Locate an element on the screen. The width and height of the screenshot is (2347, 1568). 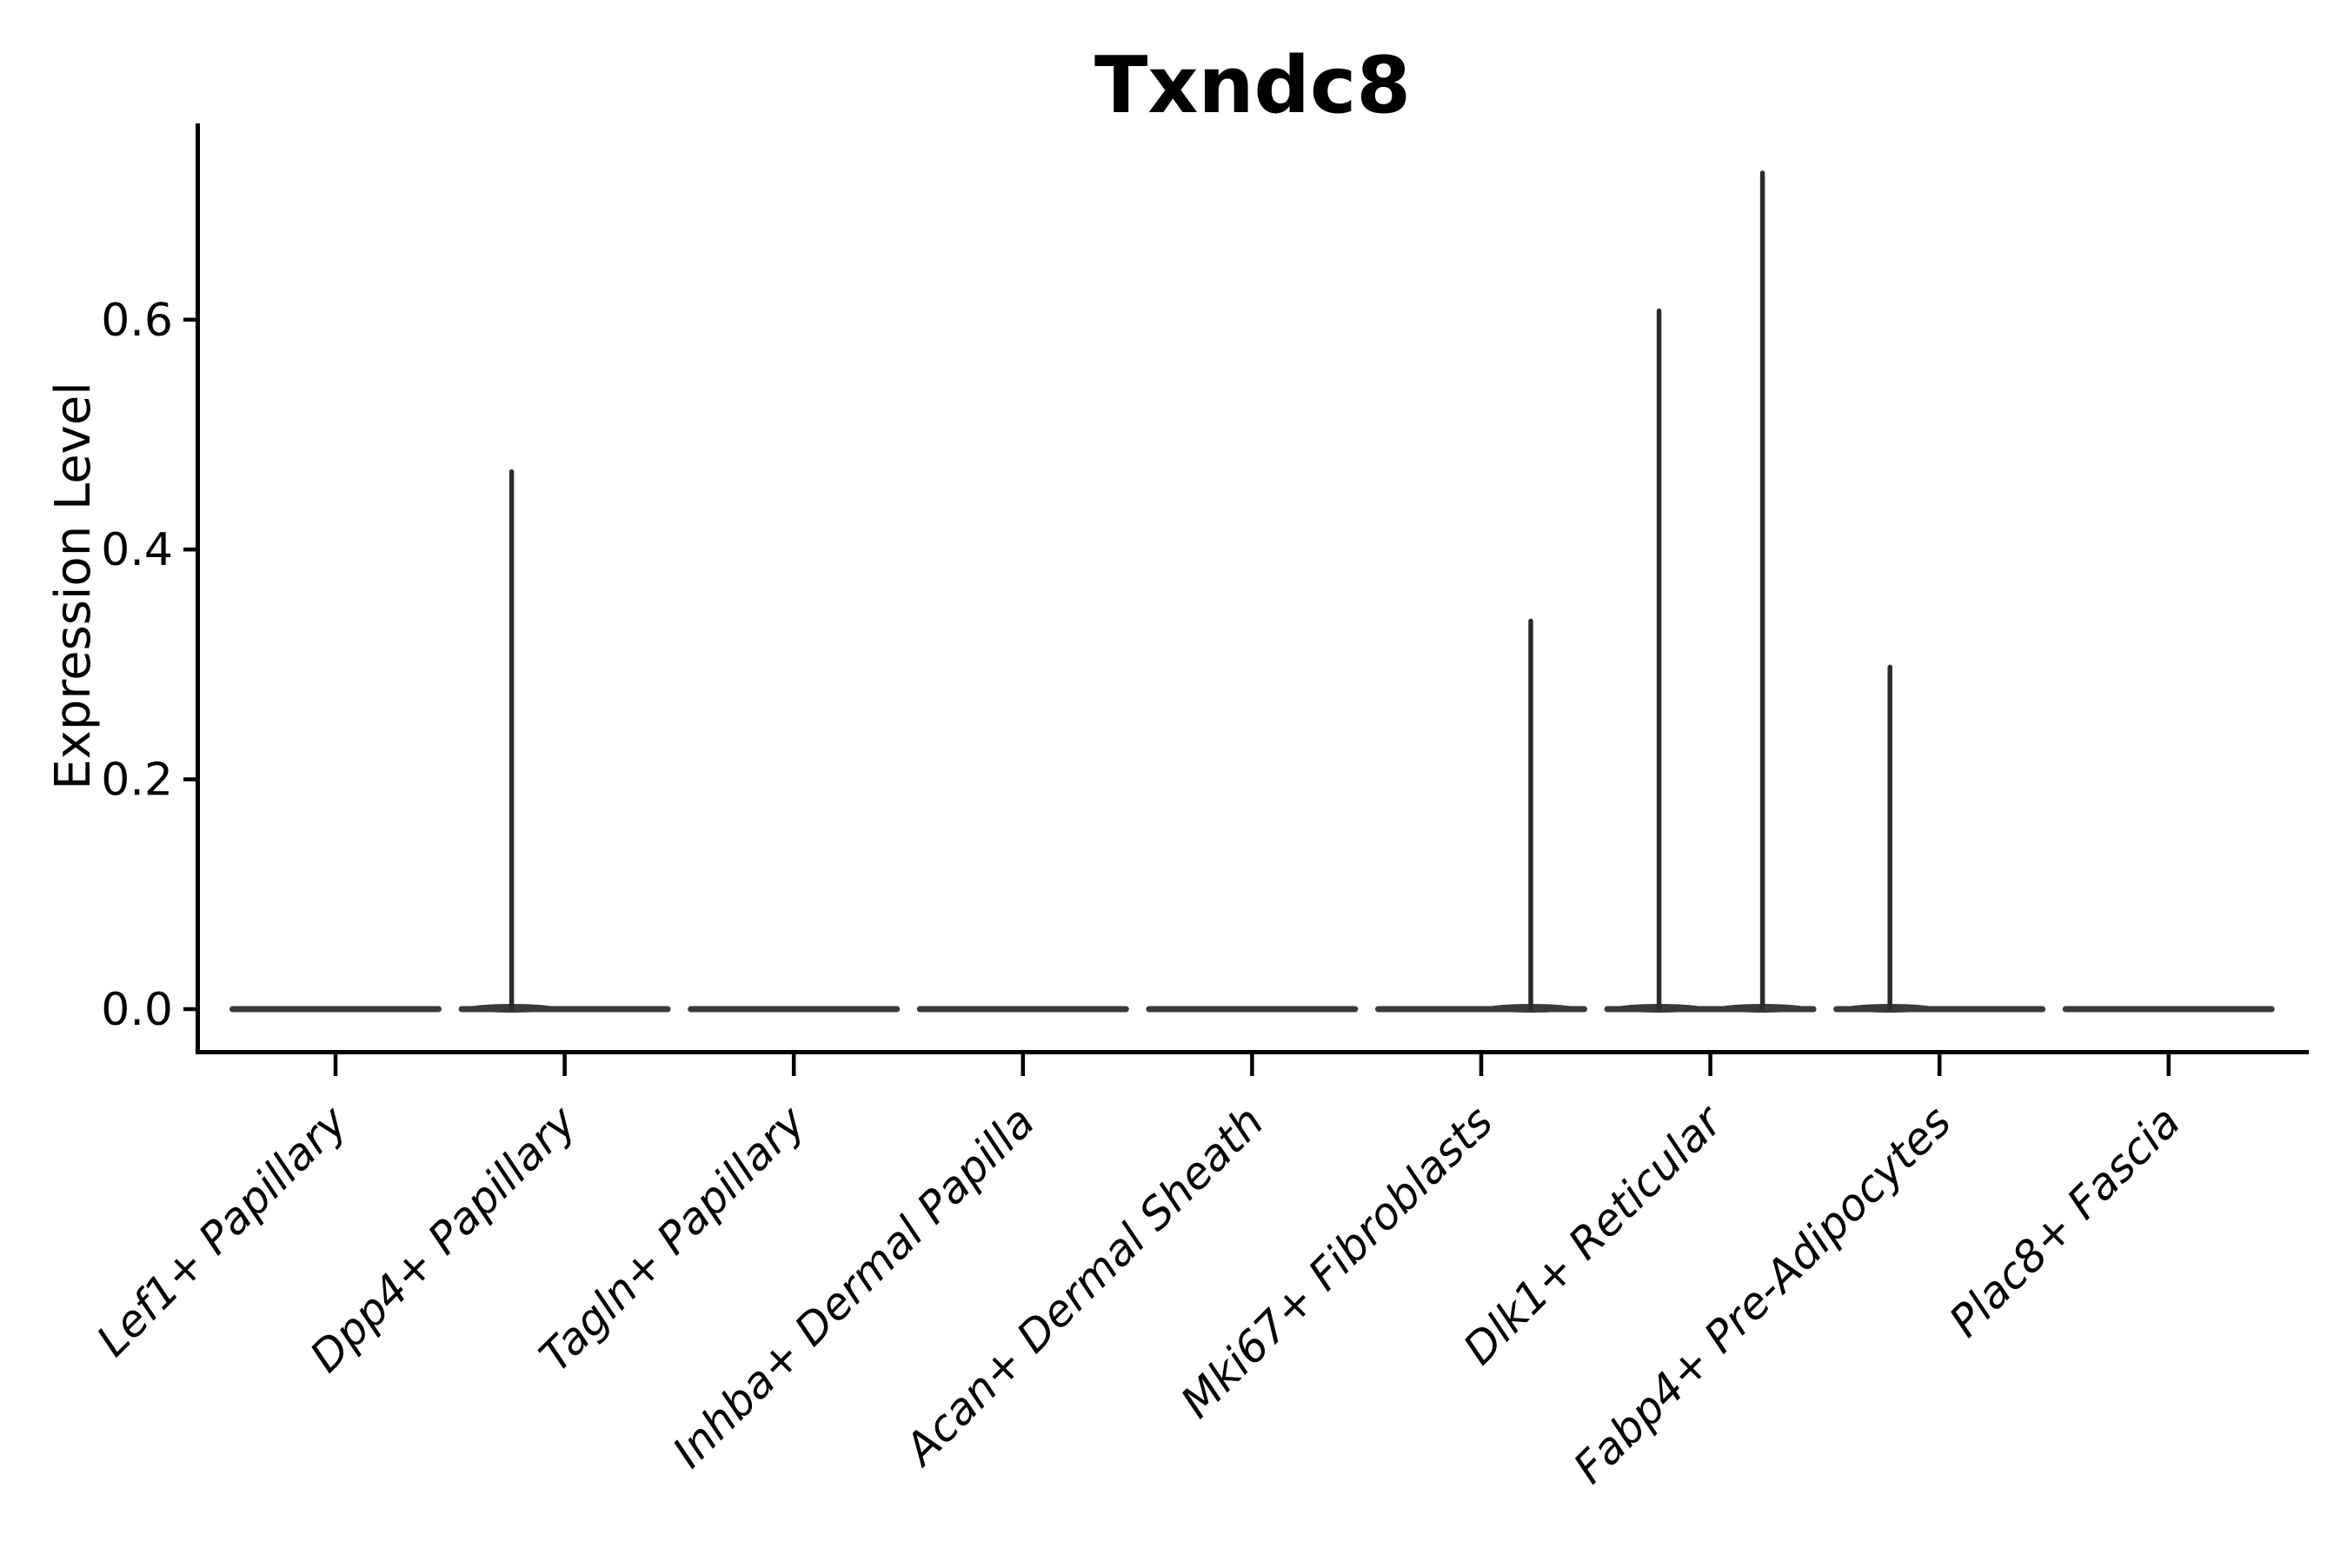
y-tick-label: 0.0 is located at coordinates (137, 1010).